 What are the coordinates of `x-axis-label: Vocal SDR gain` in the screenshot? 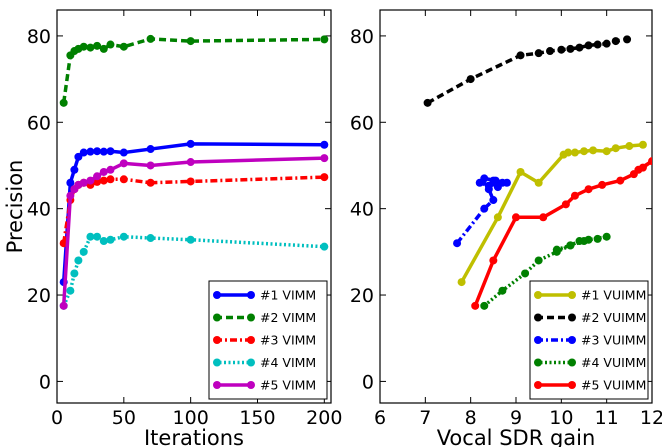 It's located at (516, 436).